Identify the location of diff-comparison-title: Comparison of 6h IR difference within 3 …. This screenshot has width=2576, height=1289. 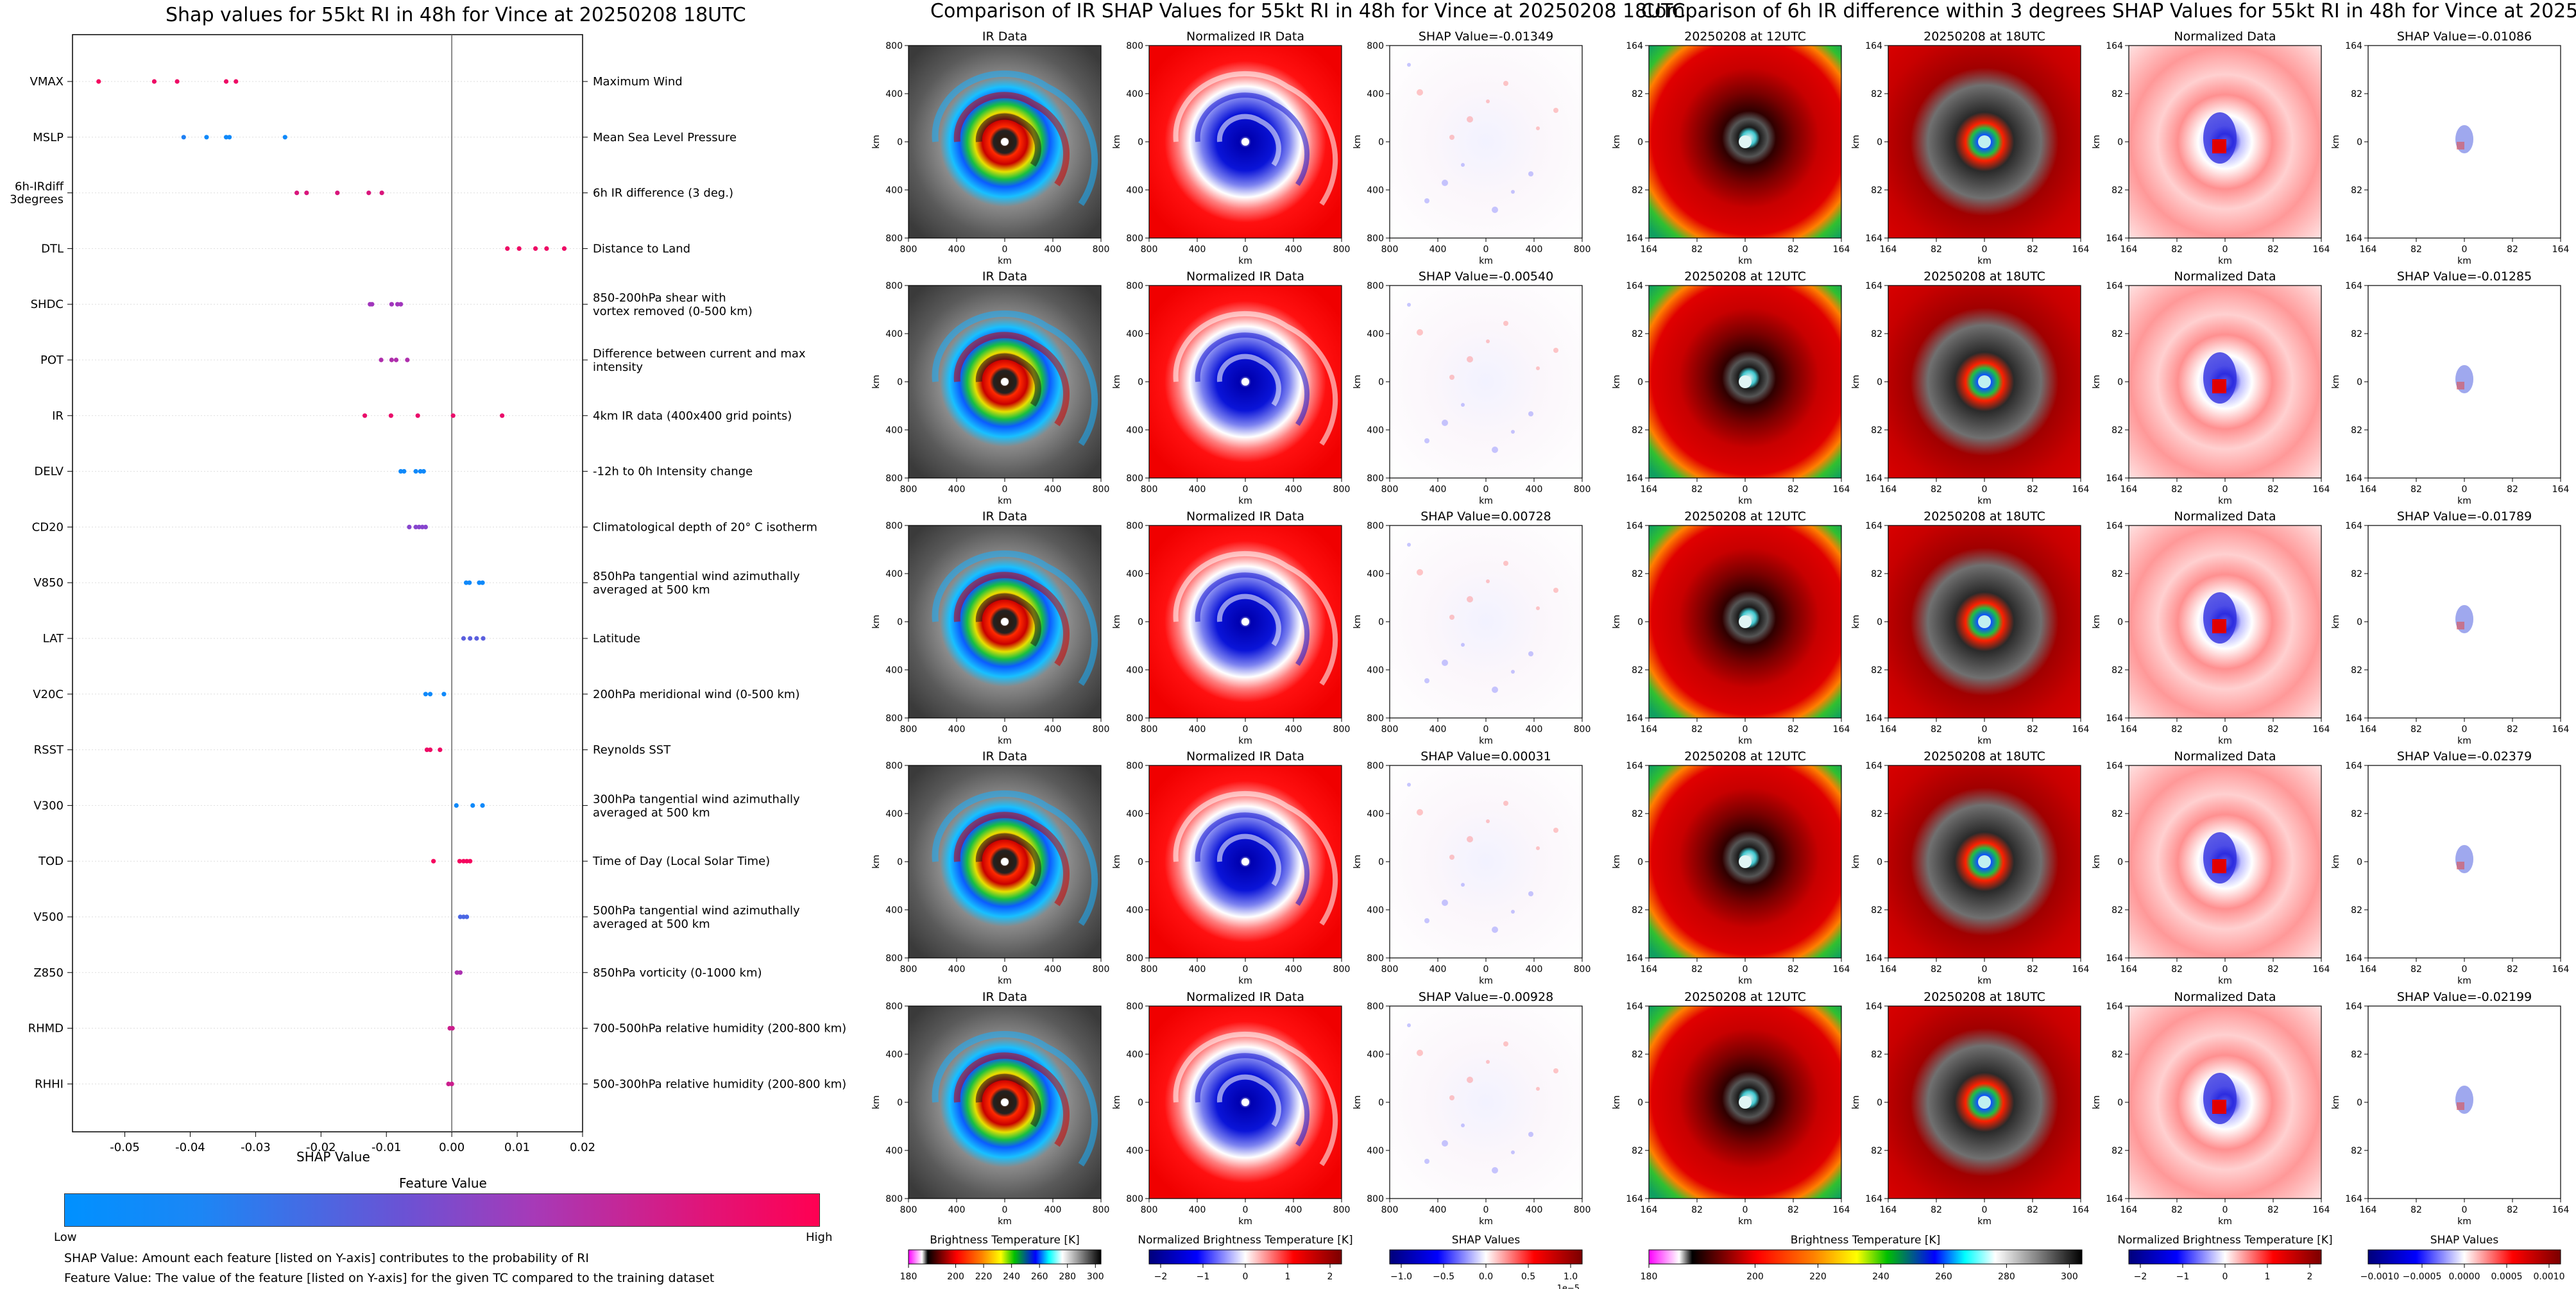
(2108, 11).